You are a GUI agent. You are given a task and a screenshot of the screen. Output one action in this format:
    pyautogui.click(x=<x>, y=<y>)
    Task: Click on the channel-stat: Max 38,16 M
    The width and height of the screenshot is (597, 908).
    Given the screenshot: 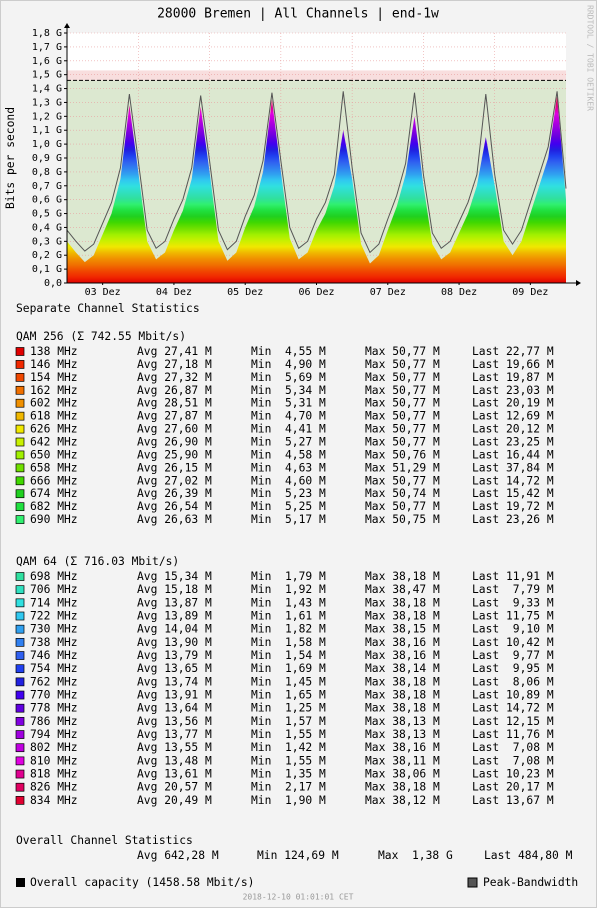 What is the action you would take?
    pyautogui.click(x=402, y=642)
    